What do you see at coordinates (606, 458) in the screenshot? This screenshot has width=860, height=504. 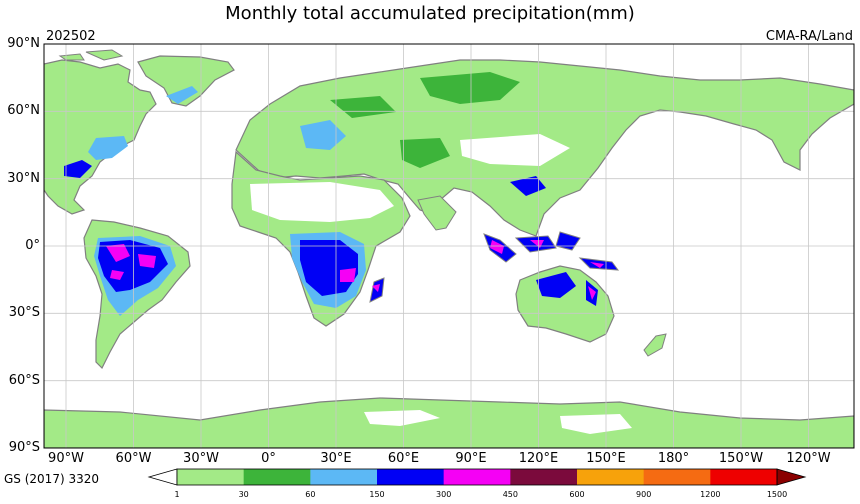 I see `lon-label-150e: 150°E` at bounding box center [606, 458].